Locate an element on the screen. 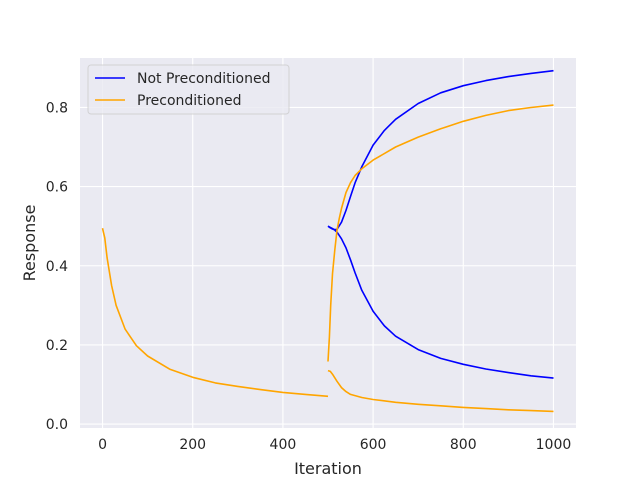 The image size is (640, 480). x-tick-label: 800 is located at coordinates (463, 445).